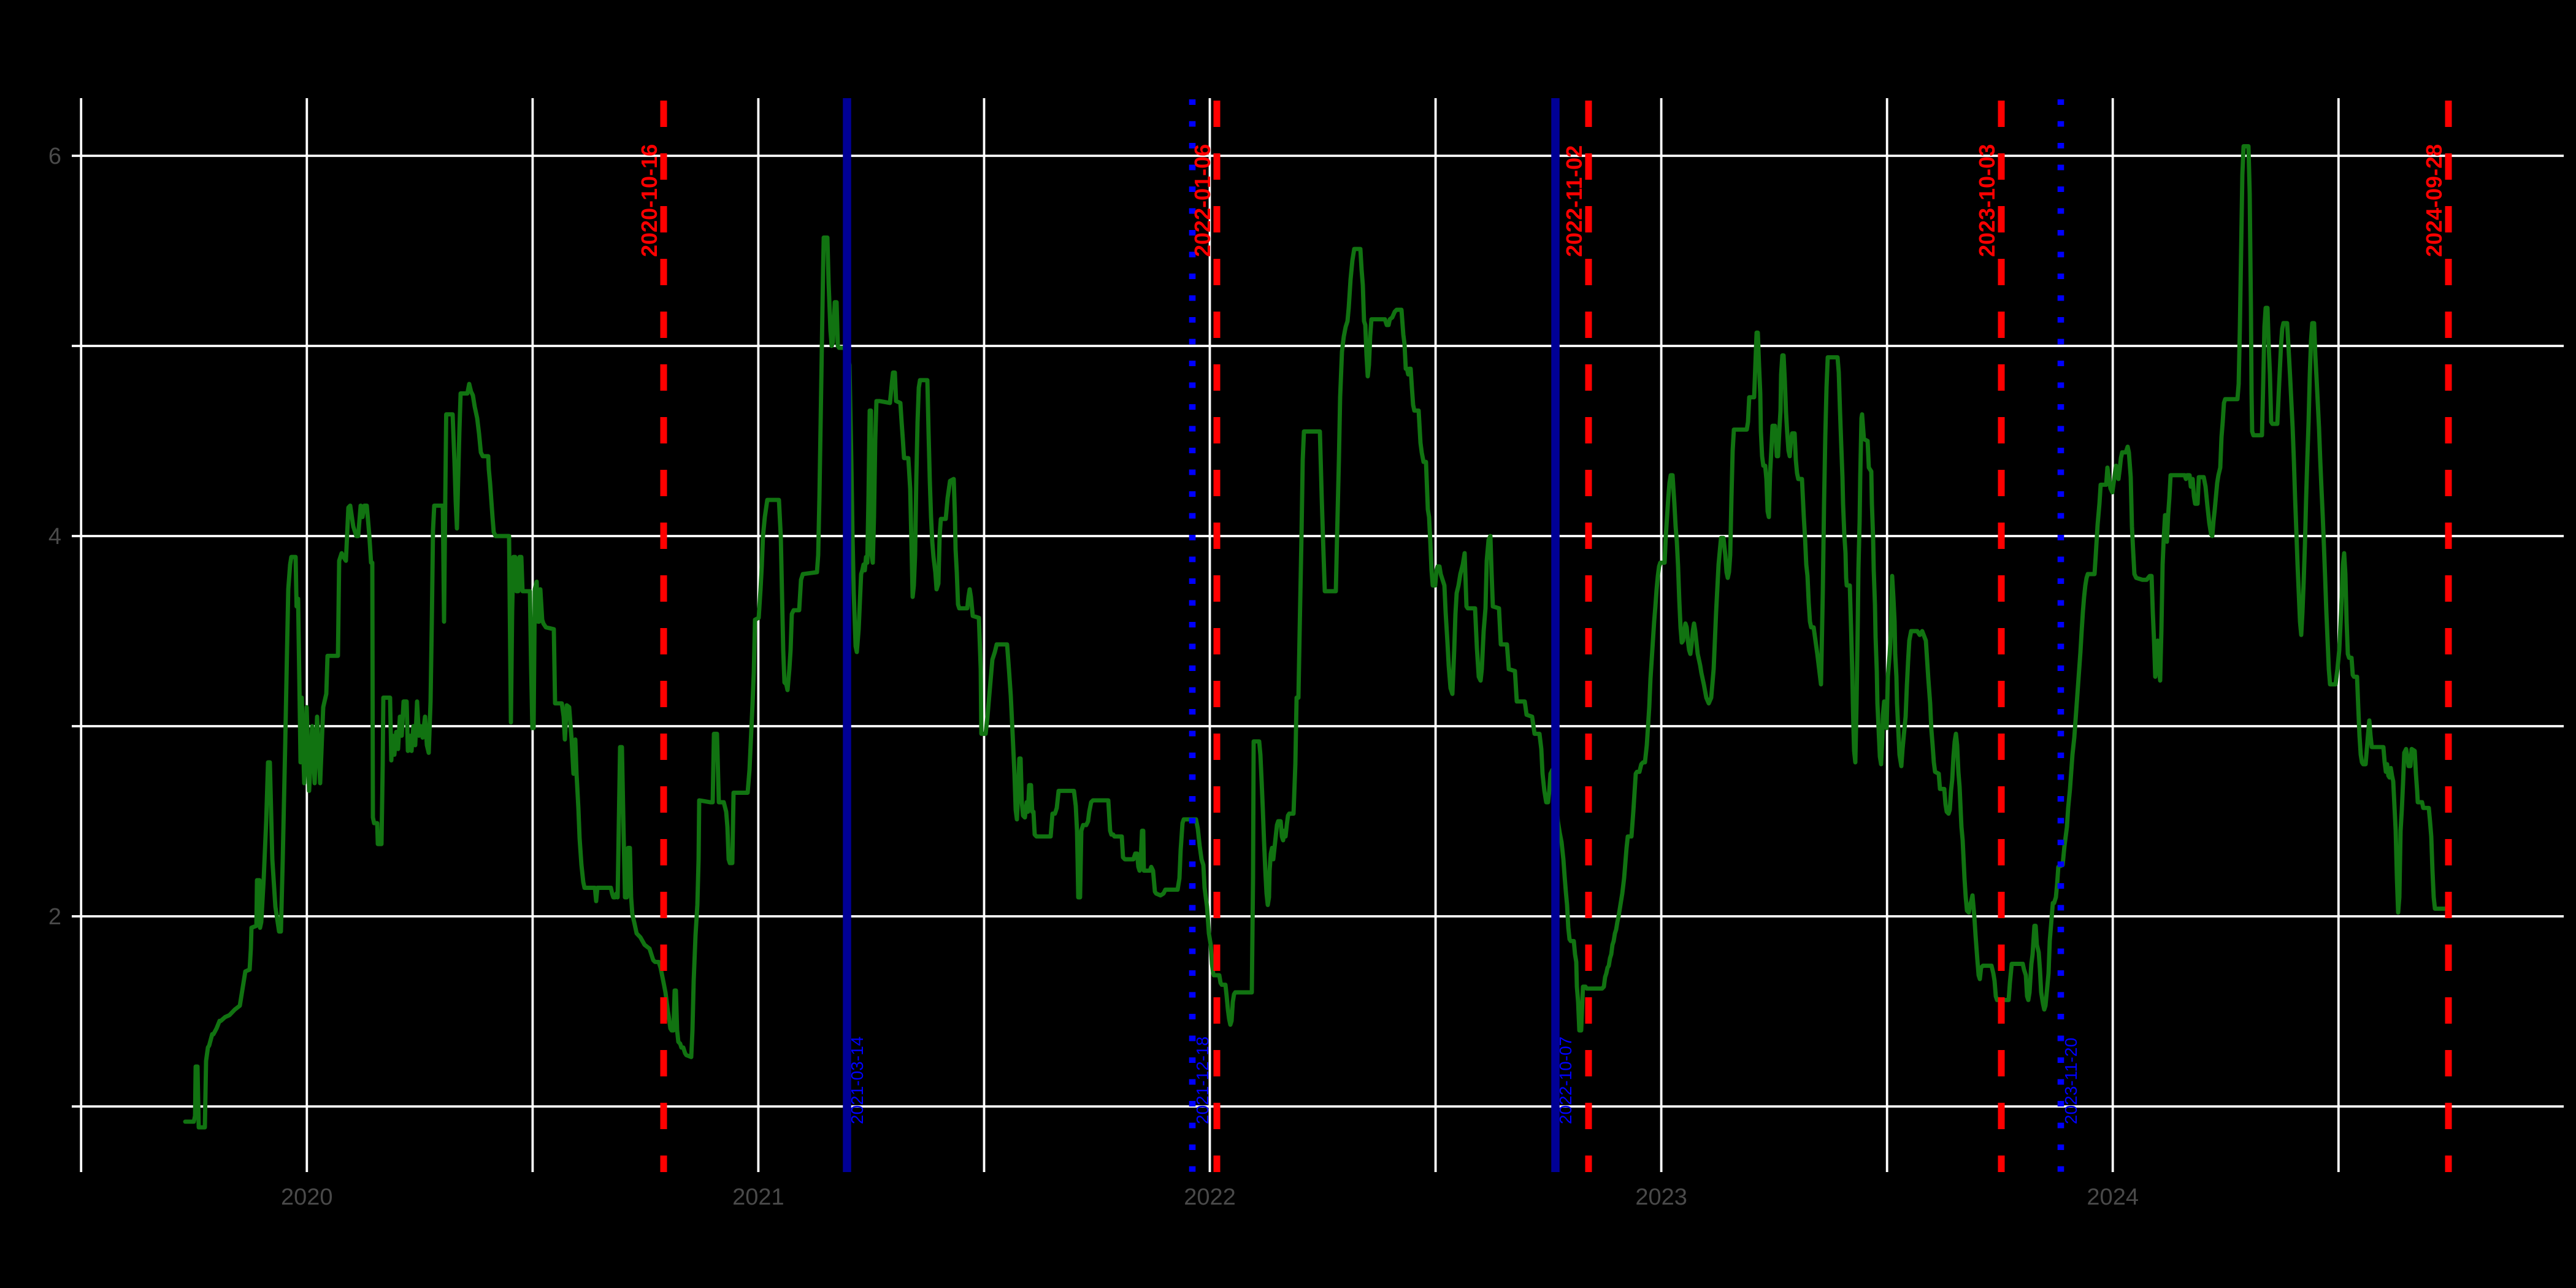  What do you see at coordinates (2070, 1081) in the screenshot?
I see `svg-text: 2023-11-20` at bounding box center [2070, 1081].